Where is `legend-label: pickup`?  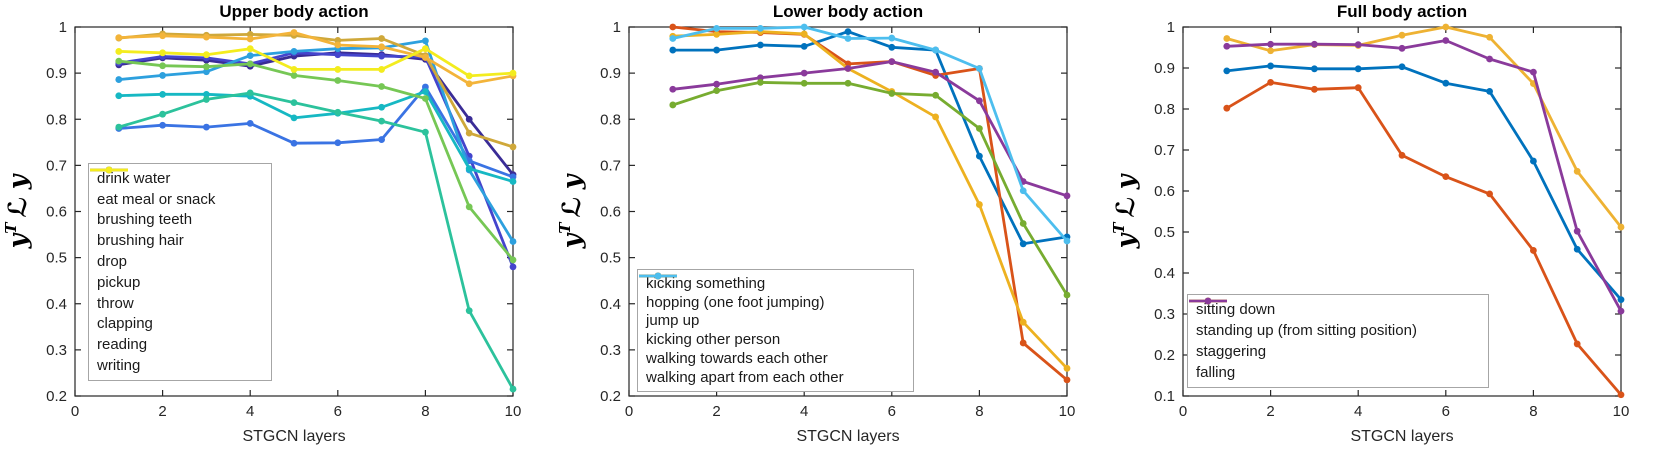
legend-label: pickup is located at coordinates (119, 282).